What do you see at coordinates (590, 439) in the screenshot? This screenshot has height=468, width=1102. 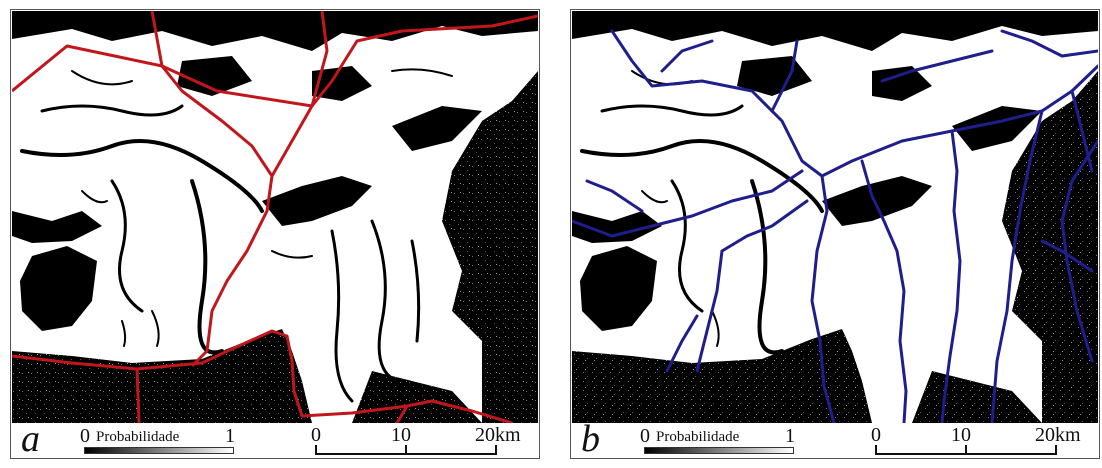 I see `panel-letter: b` at bounding box center [590, 439].